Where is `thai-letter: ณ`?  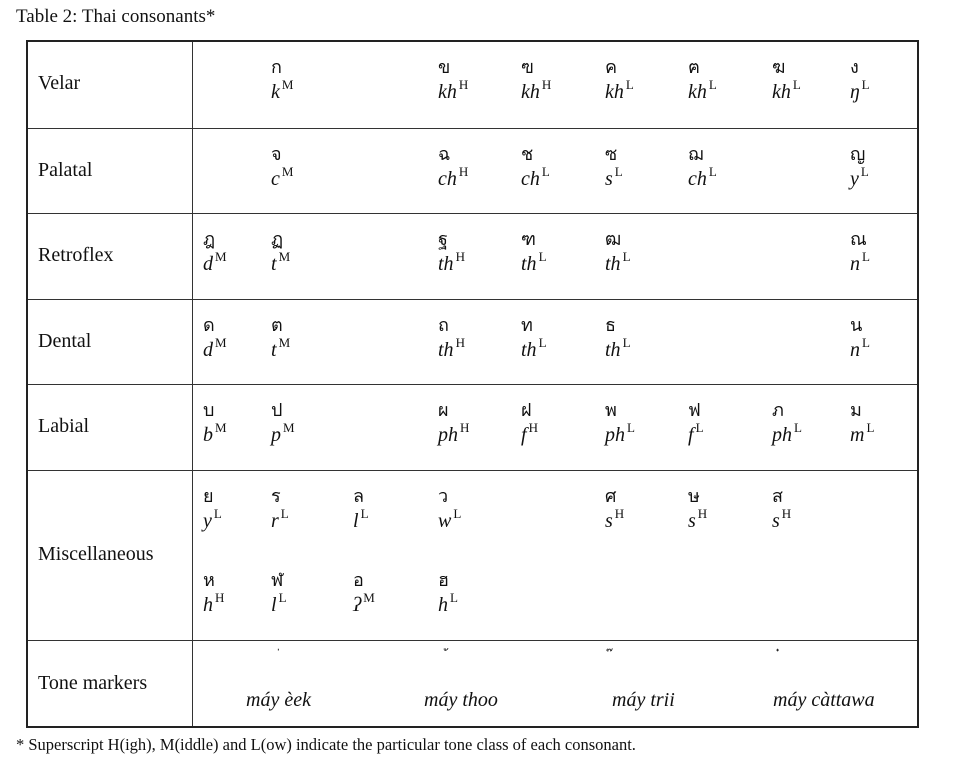
thai-letter: ณ is located at coordinates (858, 239).